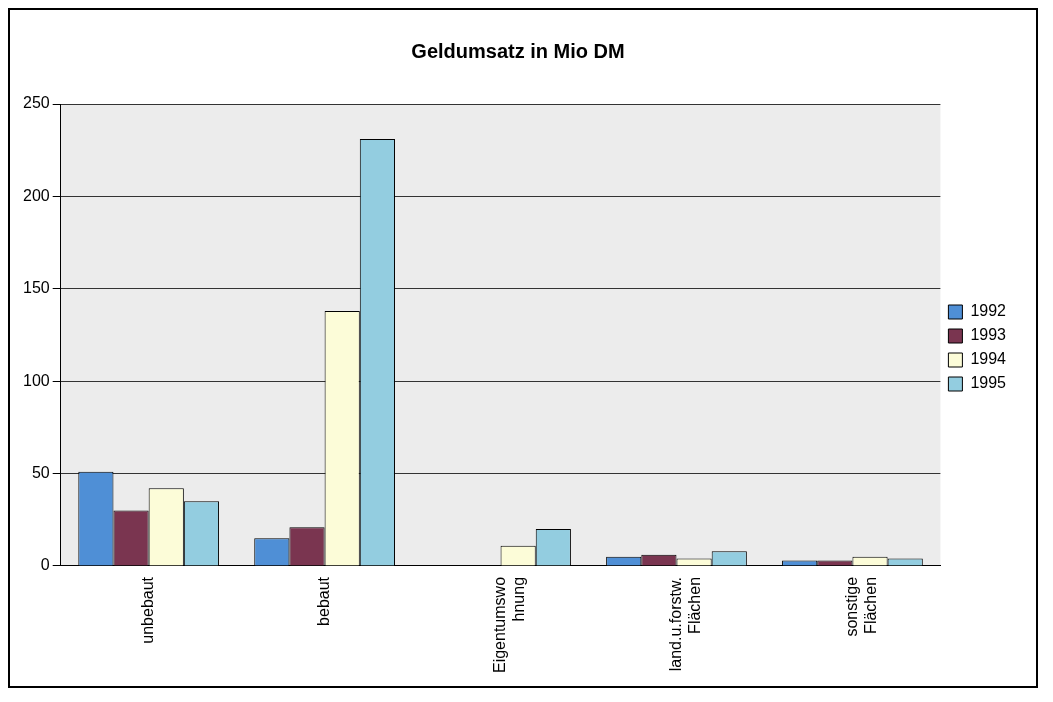  Describe the element at coordinates (148, 610) in the screenshot. I see `x-tick-label: unbebaut` at that location.